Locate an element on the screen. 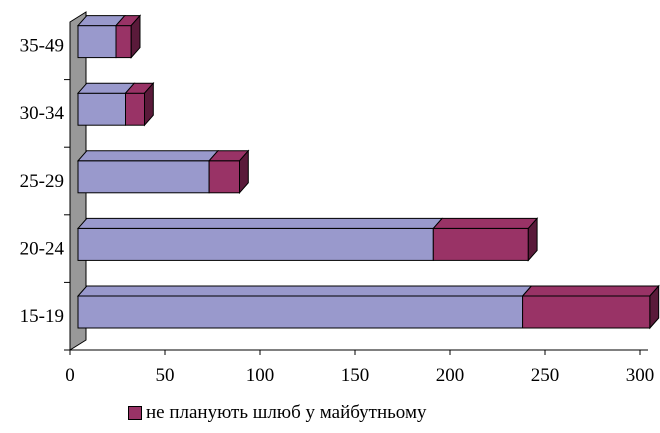  x-tick-label: 150 is located at coordinates (355, 375).